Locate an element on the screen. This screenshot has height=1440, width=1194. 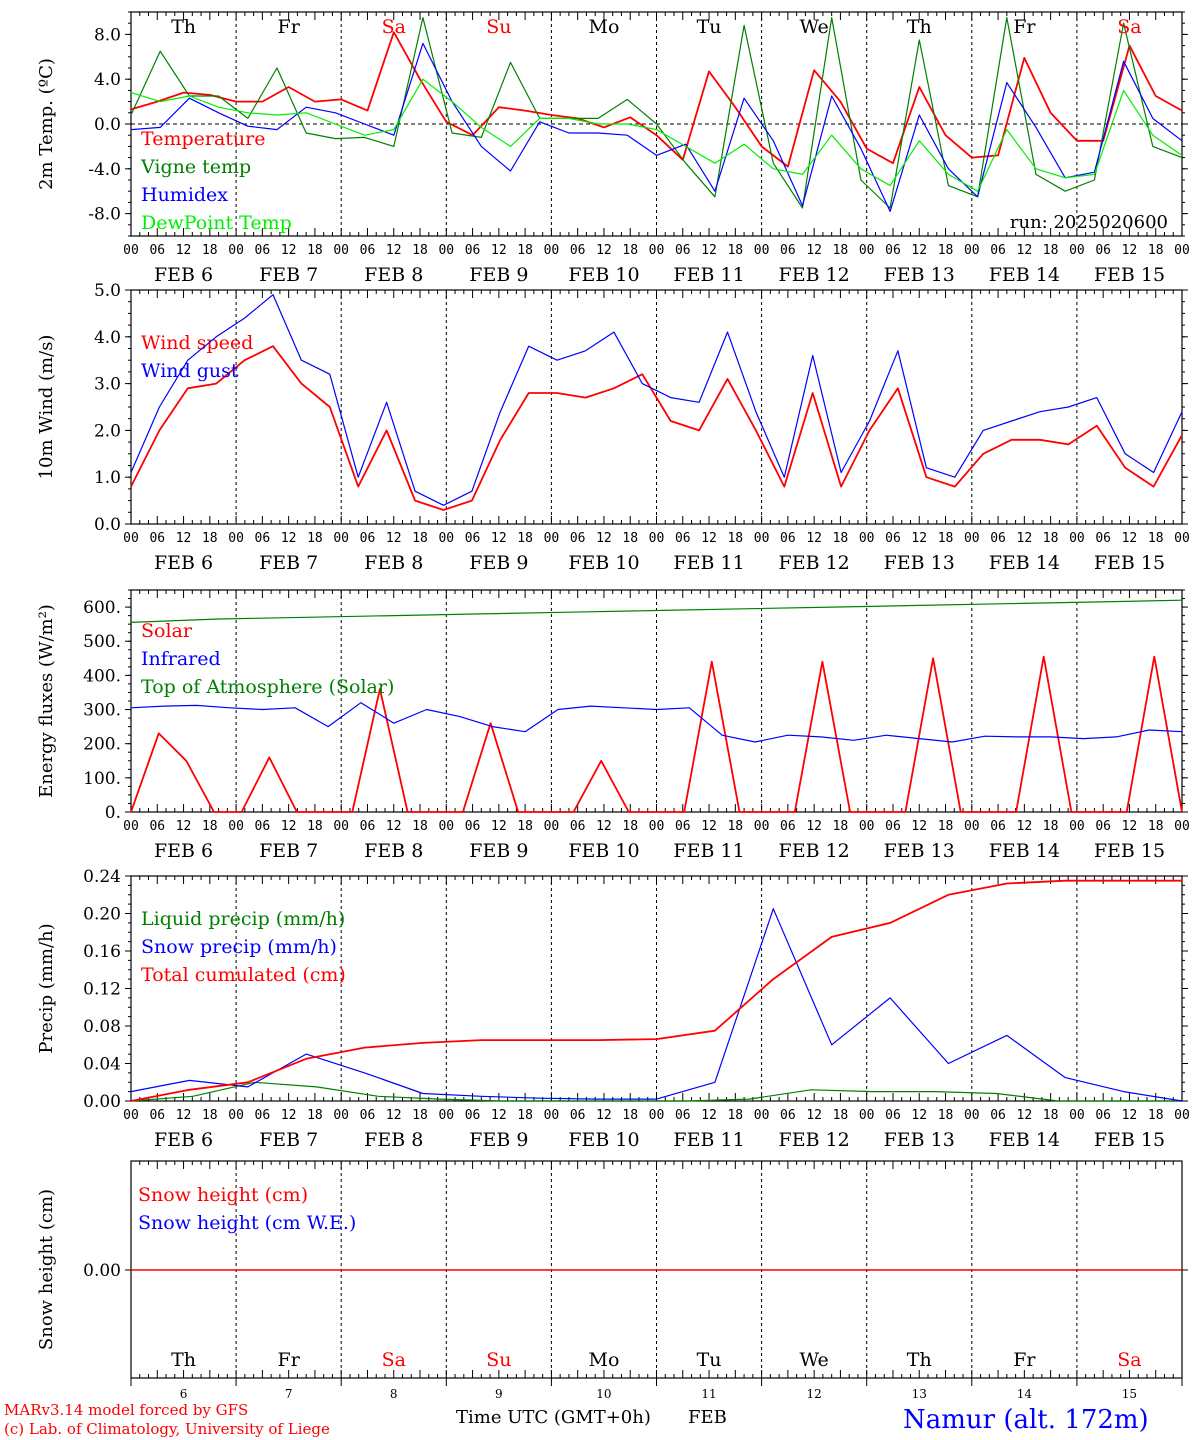
y-tick-label: 0.16 is located at coordinates (102, 952).